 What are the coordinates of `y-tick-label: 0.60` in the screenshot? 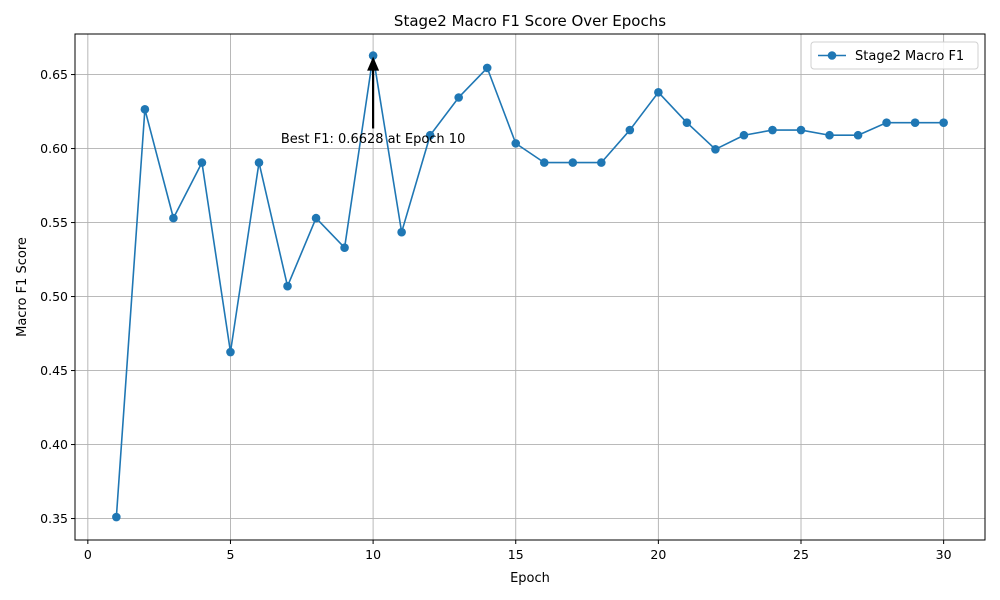 It's located at (54, 148).